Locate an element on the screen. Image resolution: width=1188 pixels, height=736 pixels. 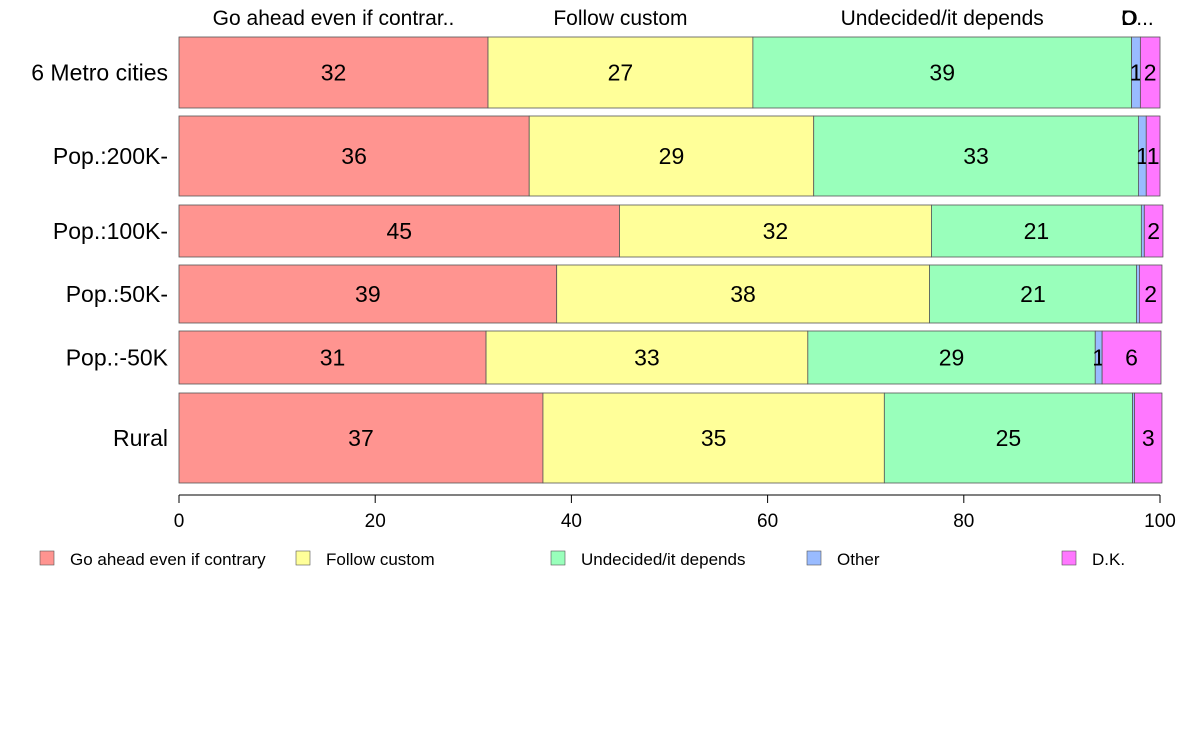
category-label: Rural is located at coordinates (140, 438).